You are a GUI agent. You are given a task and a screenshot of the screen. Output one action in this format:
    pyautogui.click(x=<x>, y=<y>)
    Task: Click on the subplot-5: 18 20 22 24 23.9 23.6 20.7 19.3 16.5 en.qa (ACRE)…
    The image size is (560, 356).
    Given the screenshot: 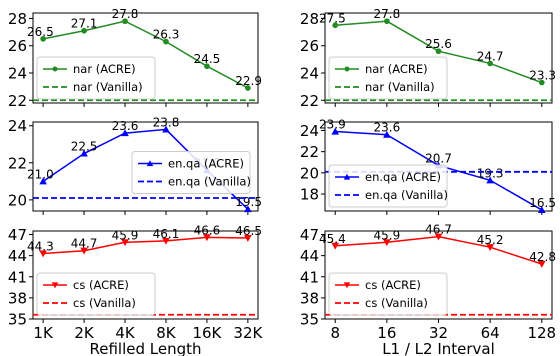 What is the action you would take?
    pyautogui.click(x=428, y=166)
    